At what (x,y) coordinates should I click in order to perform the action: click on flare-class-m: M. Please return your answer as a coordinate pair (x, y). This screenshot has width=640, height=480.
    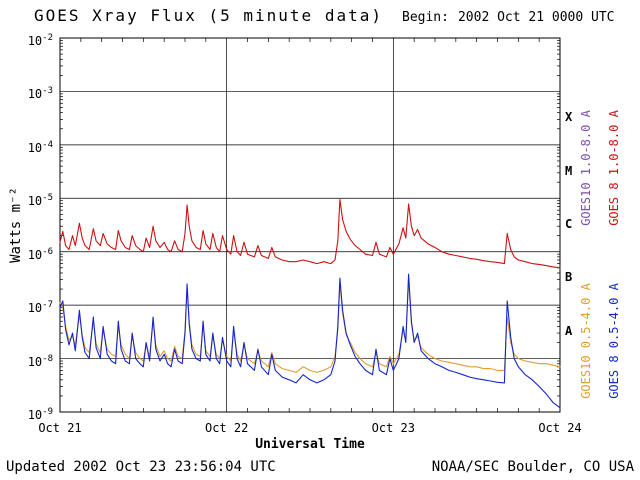
    Looking at the image, I should click on (569, 170).